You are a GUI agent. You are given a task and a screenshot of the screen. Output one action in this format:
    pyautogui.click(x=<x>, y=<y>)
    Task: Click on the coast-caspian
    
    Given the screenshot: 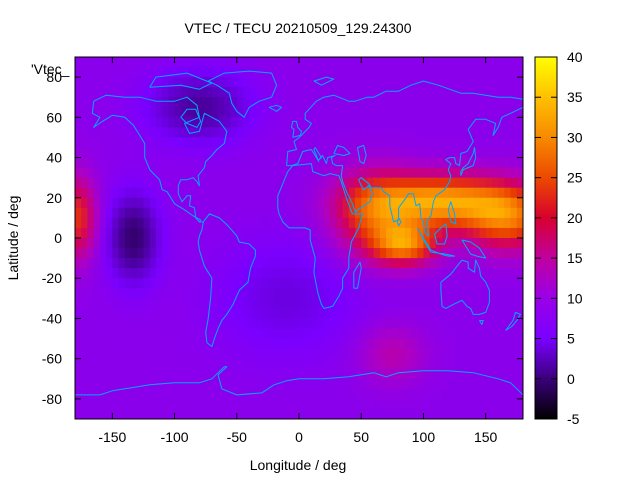 What is the action you would take?
    pyautogui.click(x=362, y=155)
    